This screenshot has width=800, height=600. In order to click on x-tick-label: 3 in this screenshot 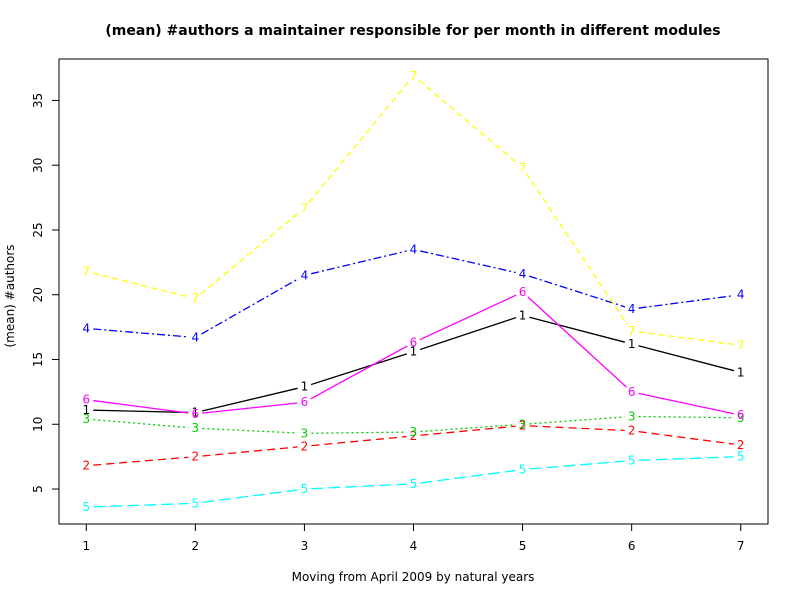, I will do `click(305, 546)`.